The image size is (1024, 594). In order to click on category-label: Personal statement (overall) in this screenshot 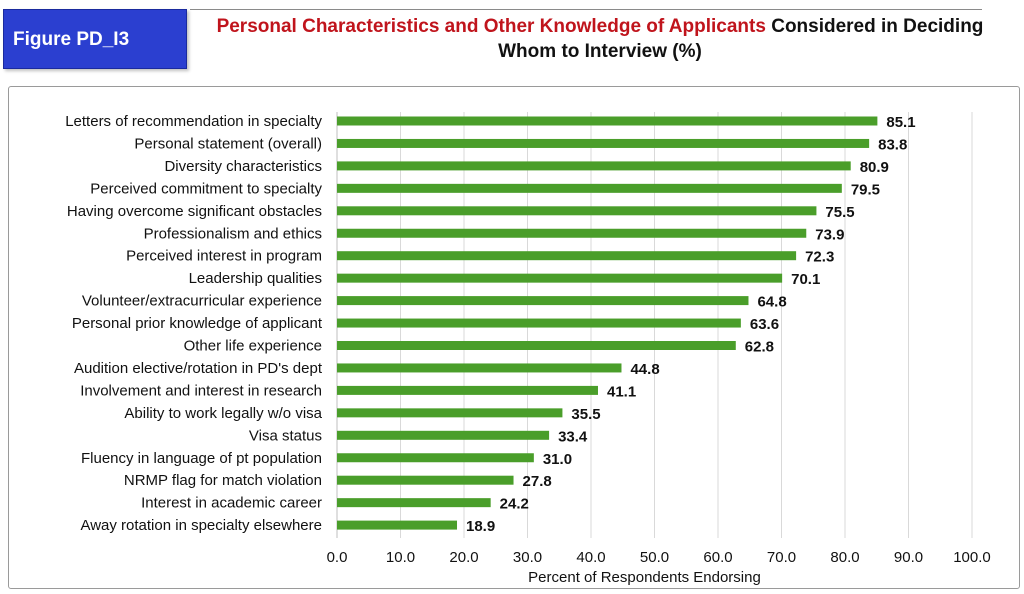, I will do `click(228, 143)`.